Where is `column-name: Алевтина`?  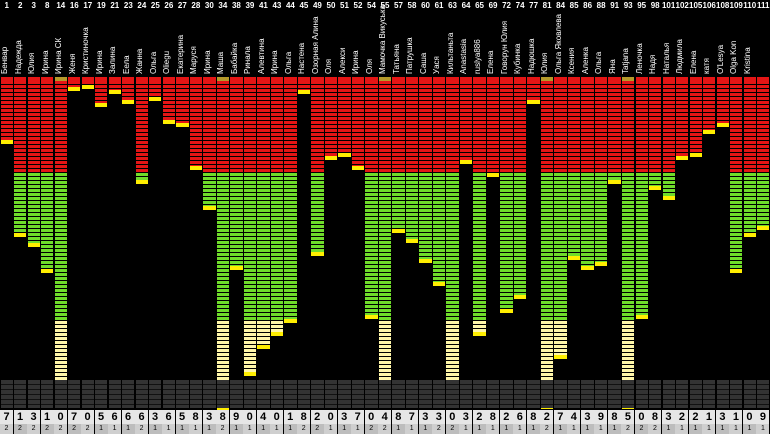
column-name: Алевтина is located at coordinates (261, 56).